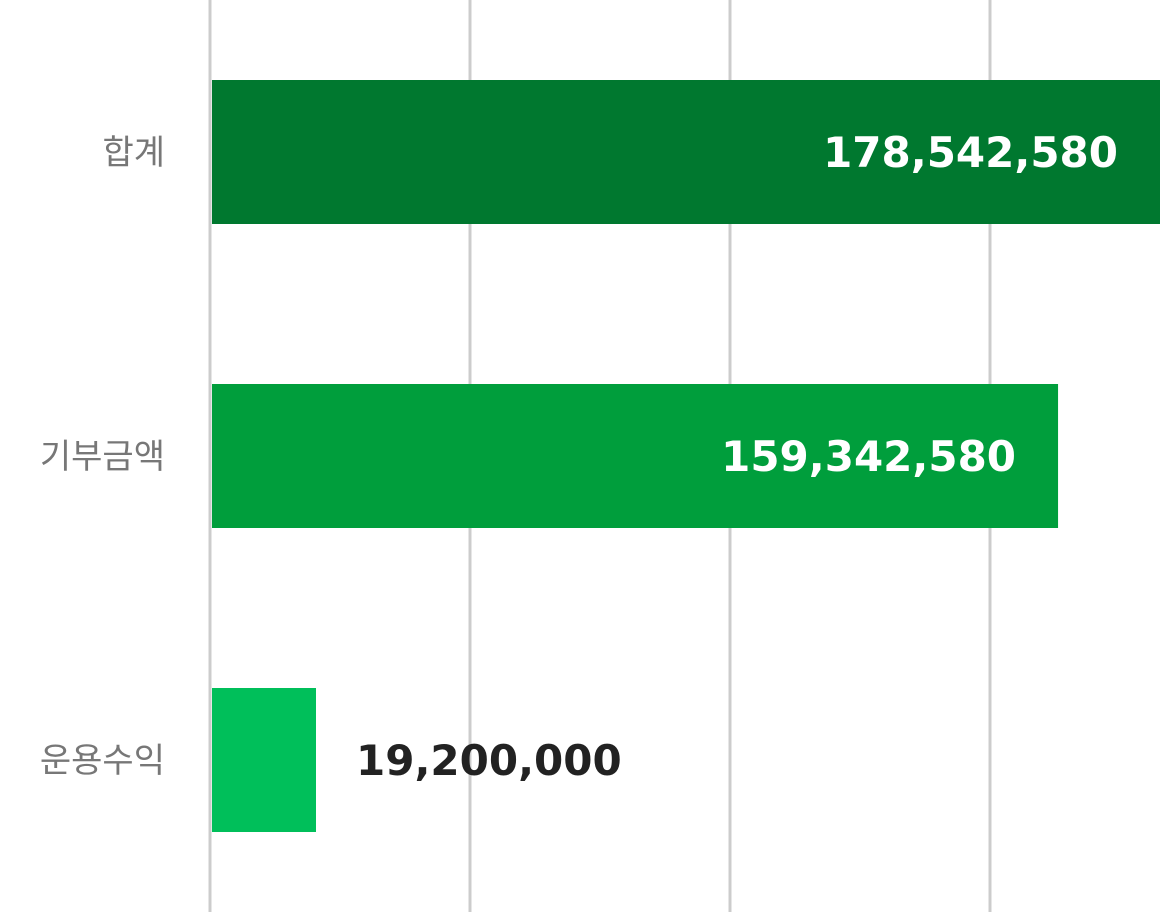  I want to click on value-label: 159,342,580, so click(868, 456).